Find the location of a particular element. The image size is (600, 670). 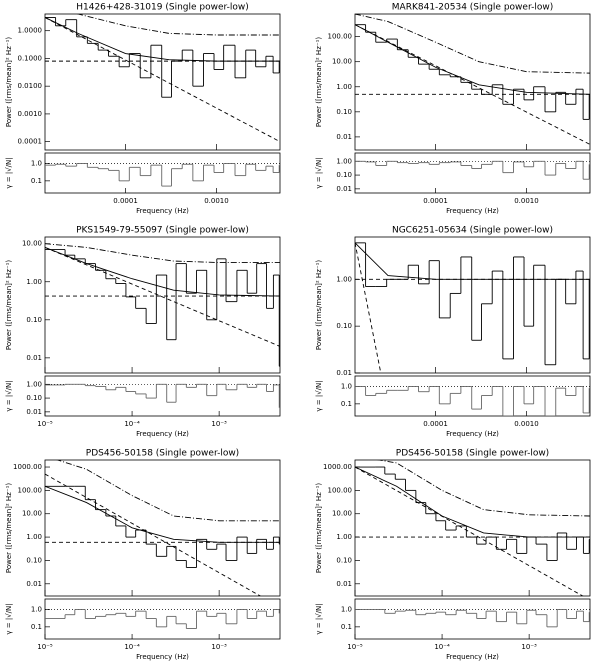

residual-y-tick-label: 0.01 is located at coordinates (344, 189).